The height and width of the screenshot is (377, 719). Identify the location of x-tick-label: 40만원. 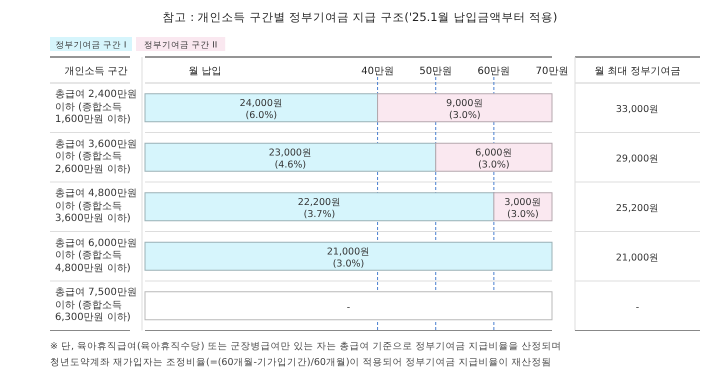
(377, 71).